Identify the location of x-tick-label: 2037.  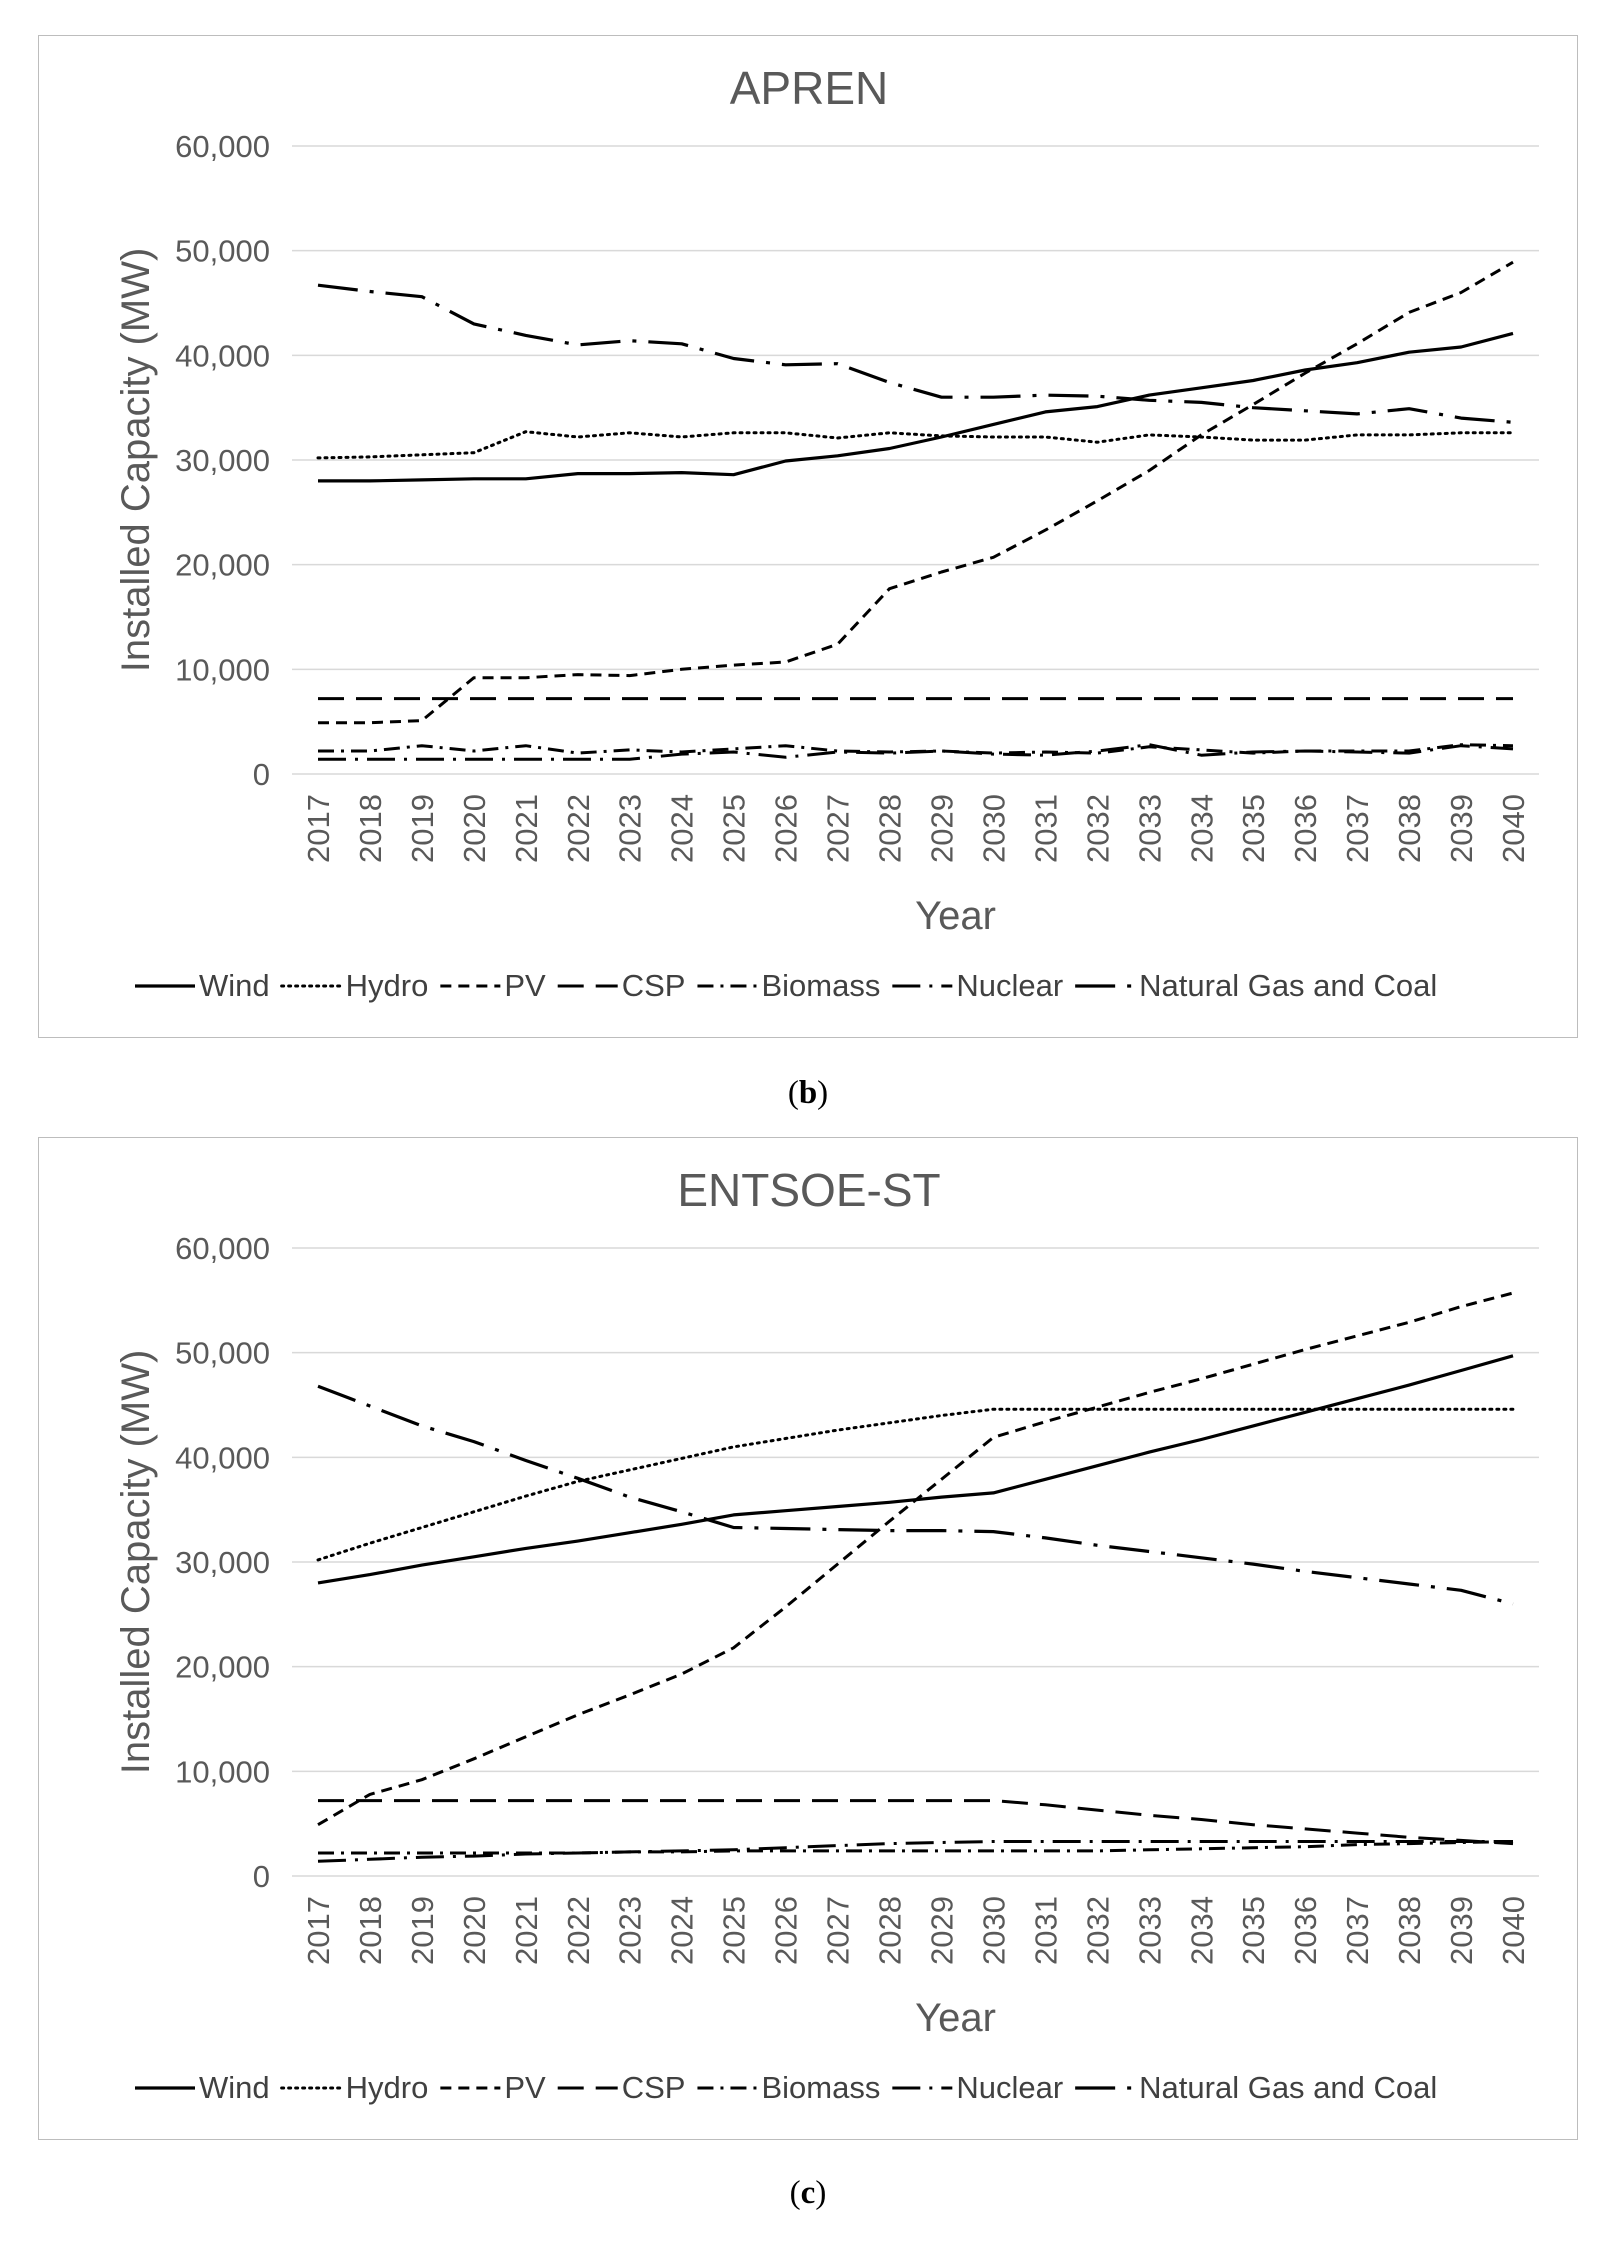
(1357, 1930).